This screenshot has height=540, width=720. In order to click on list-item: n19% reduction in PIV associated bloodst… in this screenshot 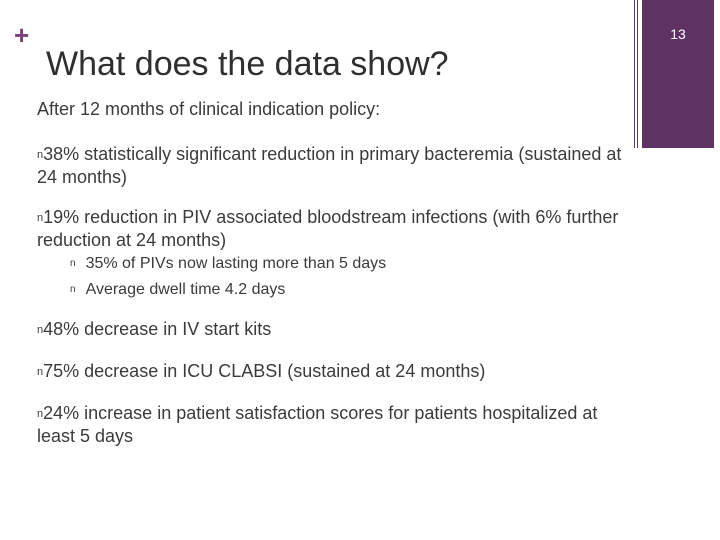, I will do `click(332, 228)`.